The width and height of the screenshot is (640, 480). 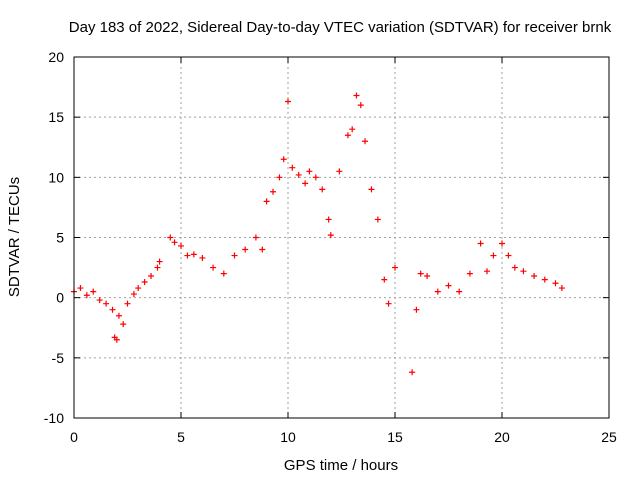 What do you see at coordinates (502, 437) in the screenshot?
I see `x-tick-label: 20` at bounding box center [502, 437].